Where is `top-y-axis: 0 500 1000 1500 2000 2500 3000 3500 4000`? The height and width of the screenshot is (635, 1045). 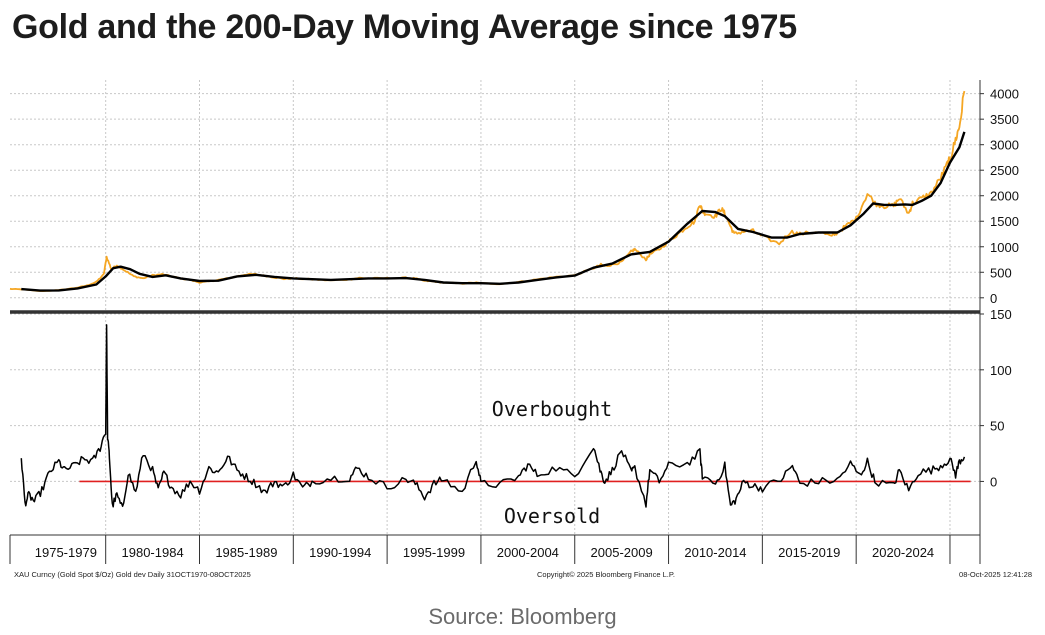
top-y-axis: 0 500 1000 1500 2000 2500 3000 3500 4000 is located at coordinates (999, 196).